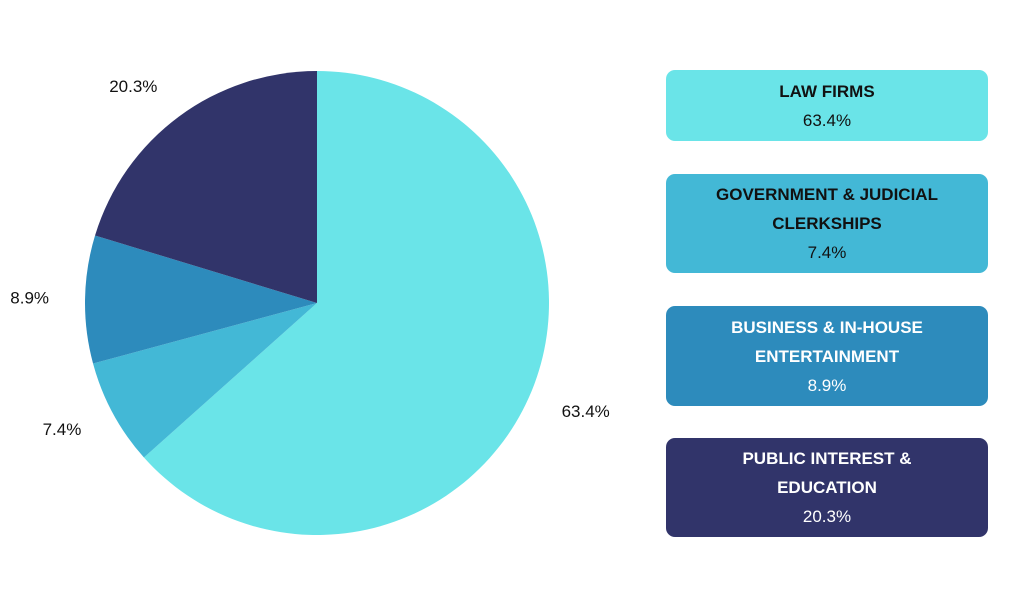 The image size is (1024, 605). I want to click on slice-data-label: 7.4%, so click(62, 429).